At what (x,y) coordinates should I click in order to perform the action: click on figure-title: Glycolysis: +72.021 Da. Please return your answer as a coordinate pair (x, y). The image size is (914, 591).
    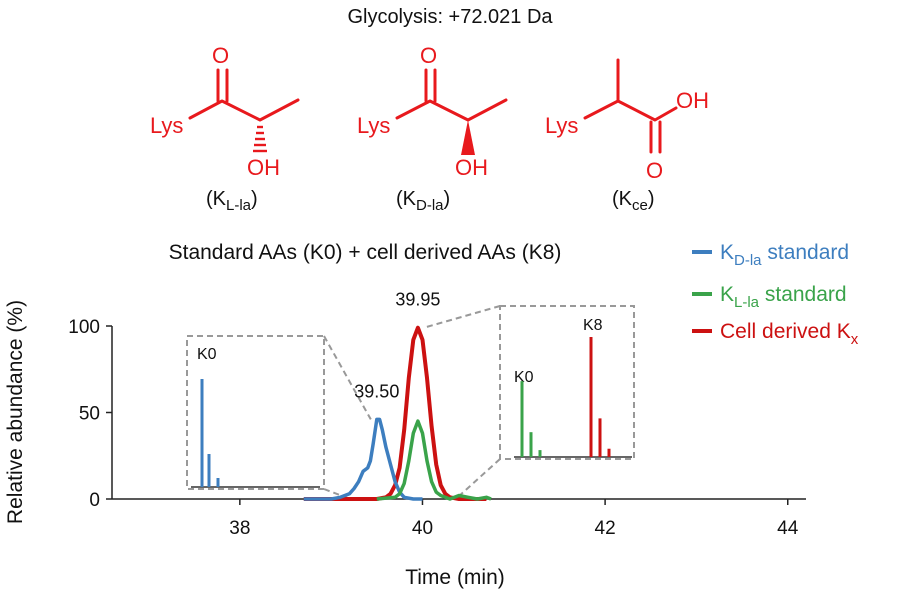
    Looking at the image, I should click on (450, 17).